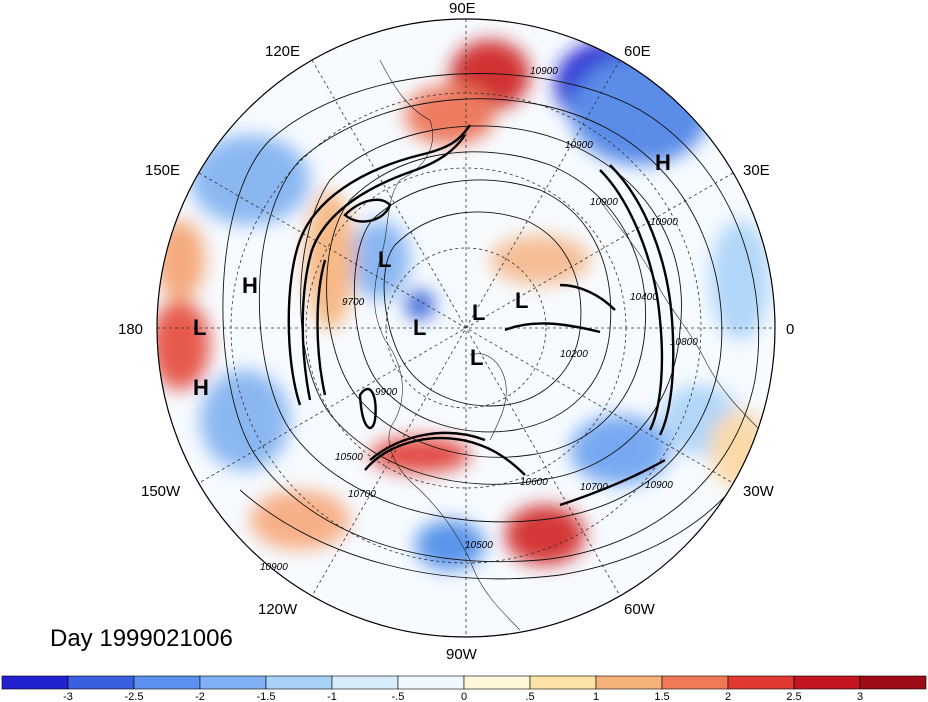 This screenshot has width=928, height=702. I want to click on lon-label-30e: 30E, so click(756, 170).